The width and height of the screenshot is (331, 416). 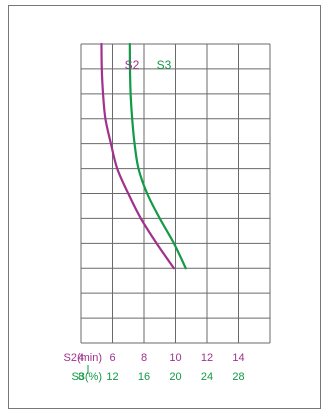 I want to click on x-tick-label: 16, so click(x=144, y=377).